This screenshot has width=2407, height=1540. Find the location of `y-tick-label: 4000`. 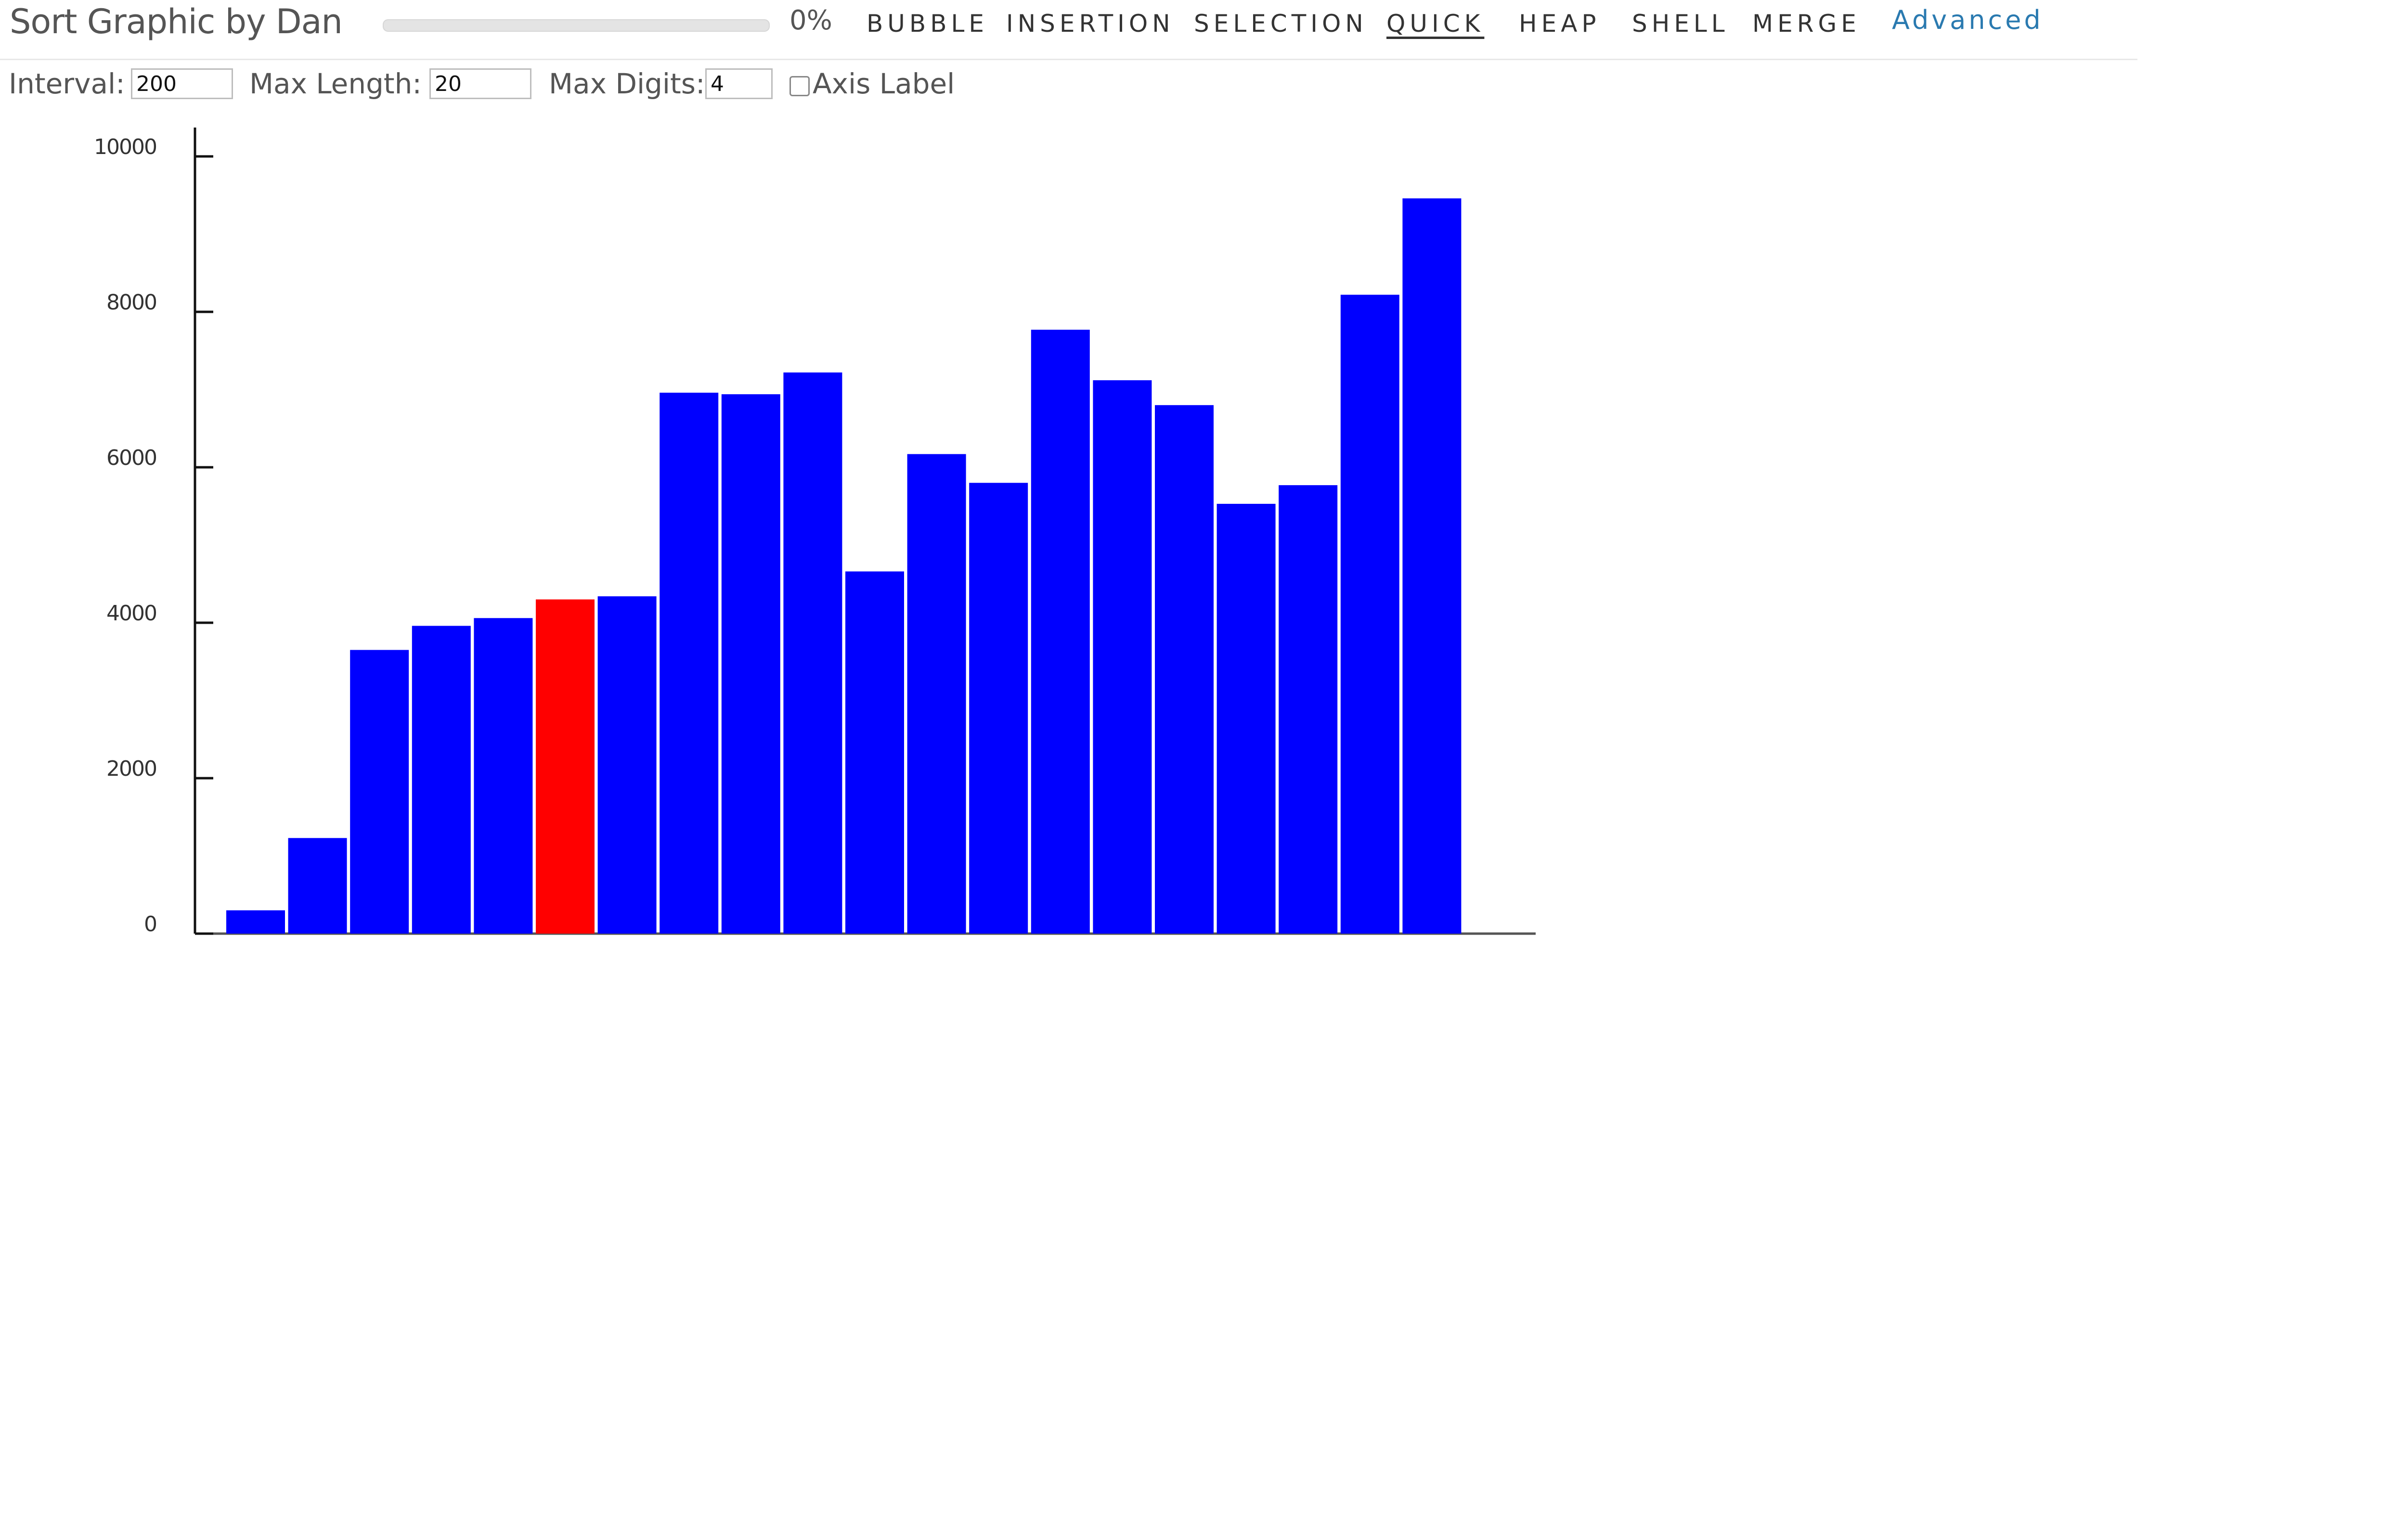

y-tick-label: 4000 is located at coordinates (131, 613).